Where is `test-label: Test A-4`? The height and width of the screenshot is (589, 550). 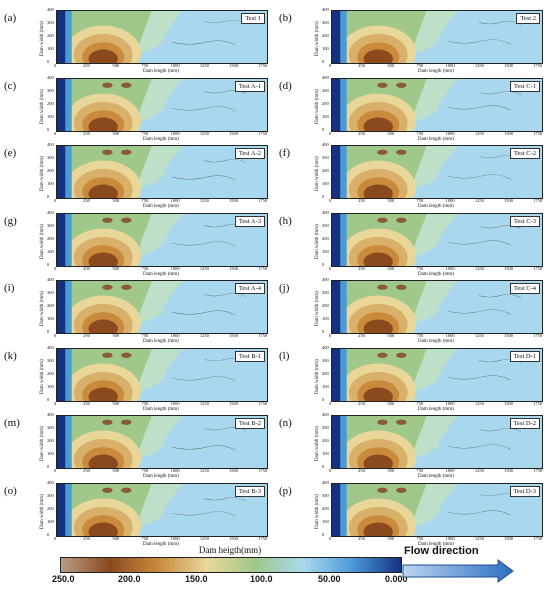 test-label: Test A-4 is located at coordinates (249, 288).